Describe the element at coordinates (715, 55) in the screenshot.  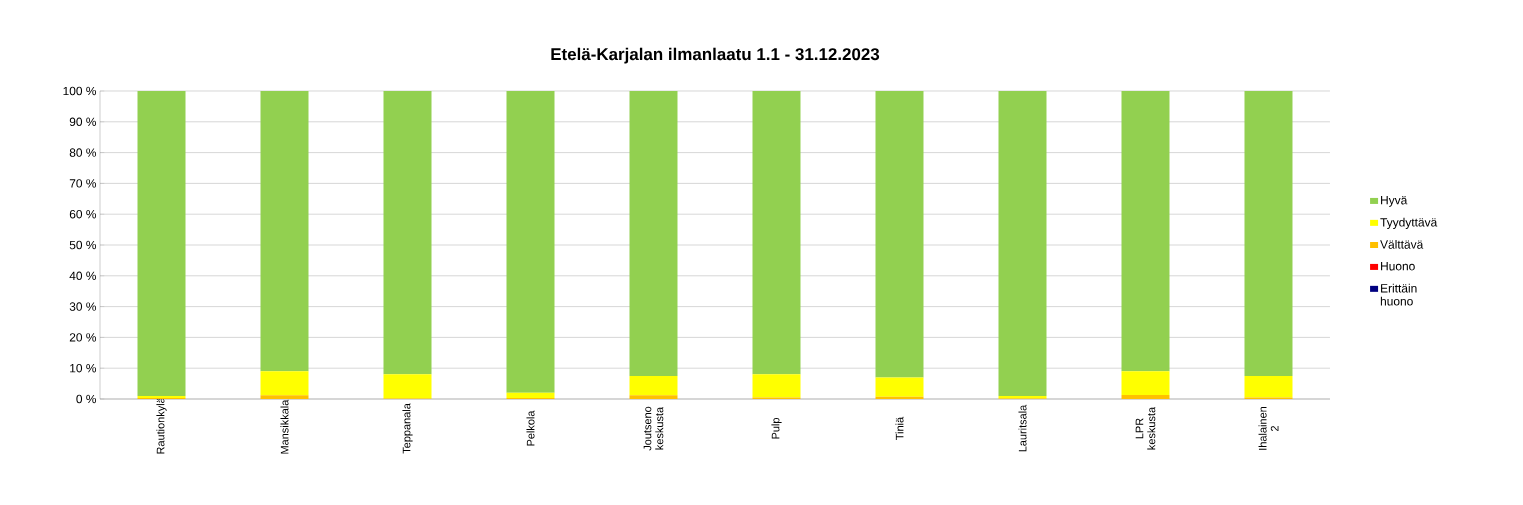
I see `chart-title: Etelä-Karjalan ilmanlaatu 1.1 - 31.12.2023` at that location.